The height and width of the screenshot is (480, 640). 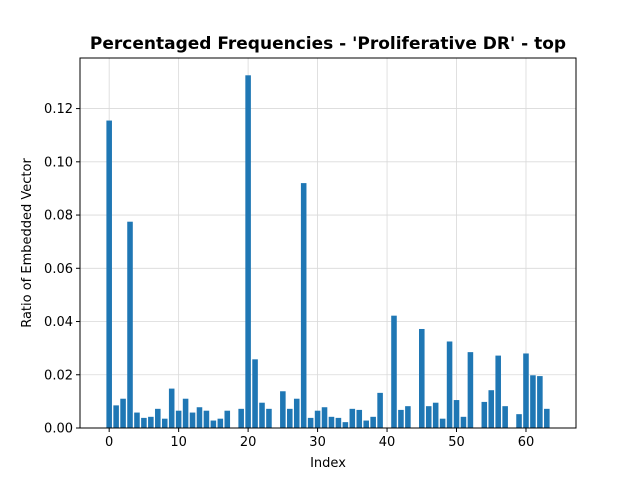 I want to click on y-tick-label: 0.12, so click(x=58, y=109).